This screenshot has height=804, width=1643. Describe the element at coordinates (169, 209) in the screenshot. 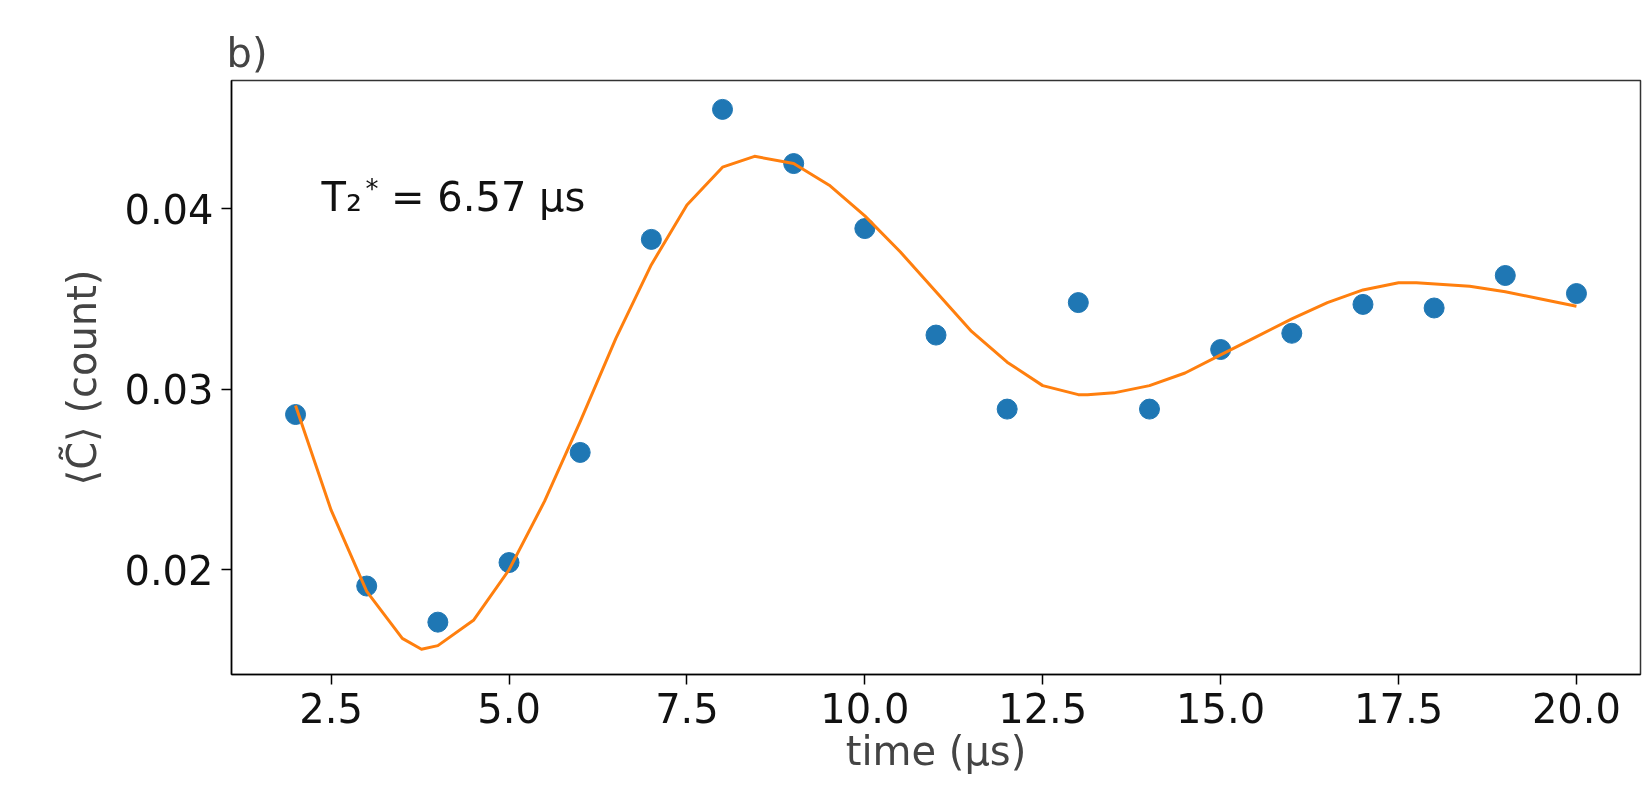

I see `y-tick-label: 0.04` at that location.